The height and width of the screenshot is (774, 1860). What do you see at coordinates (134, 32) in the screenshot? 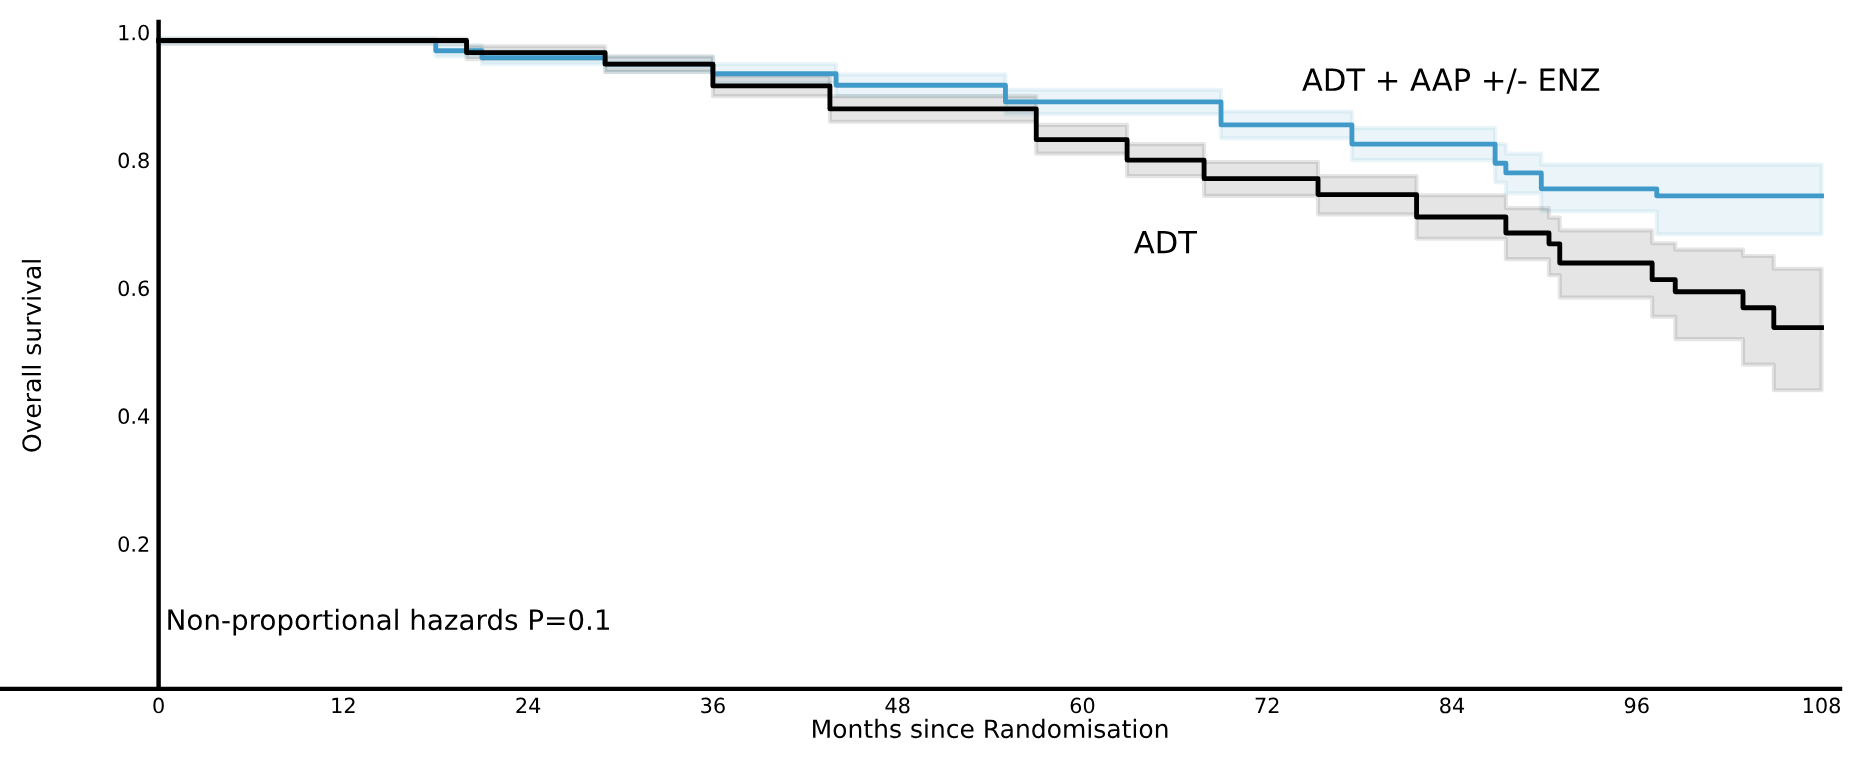
I see `y-tick-label: 1.0` at bounding box center [134, 32].